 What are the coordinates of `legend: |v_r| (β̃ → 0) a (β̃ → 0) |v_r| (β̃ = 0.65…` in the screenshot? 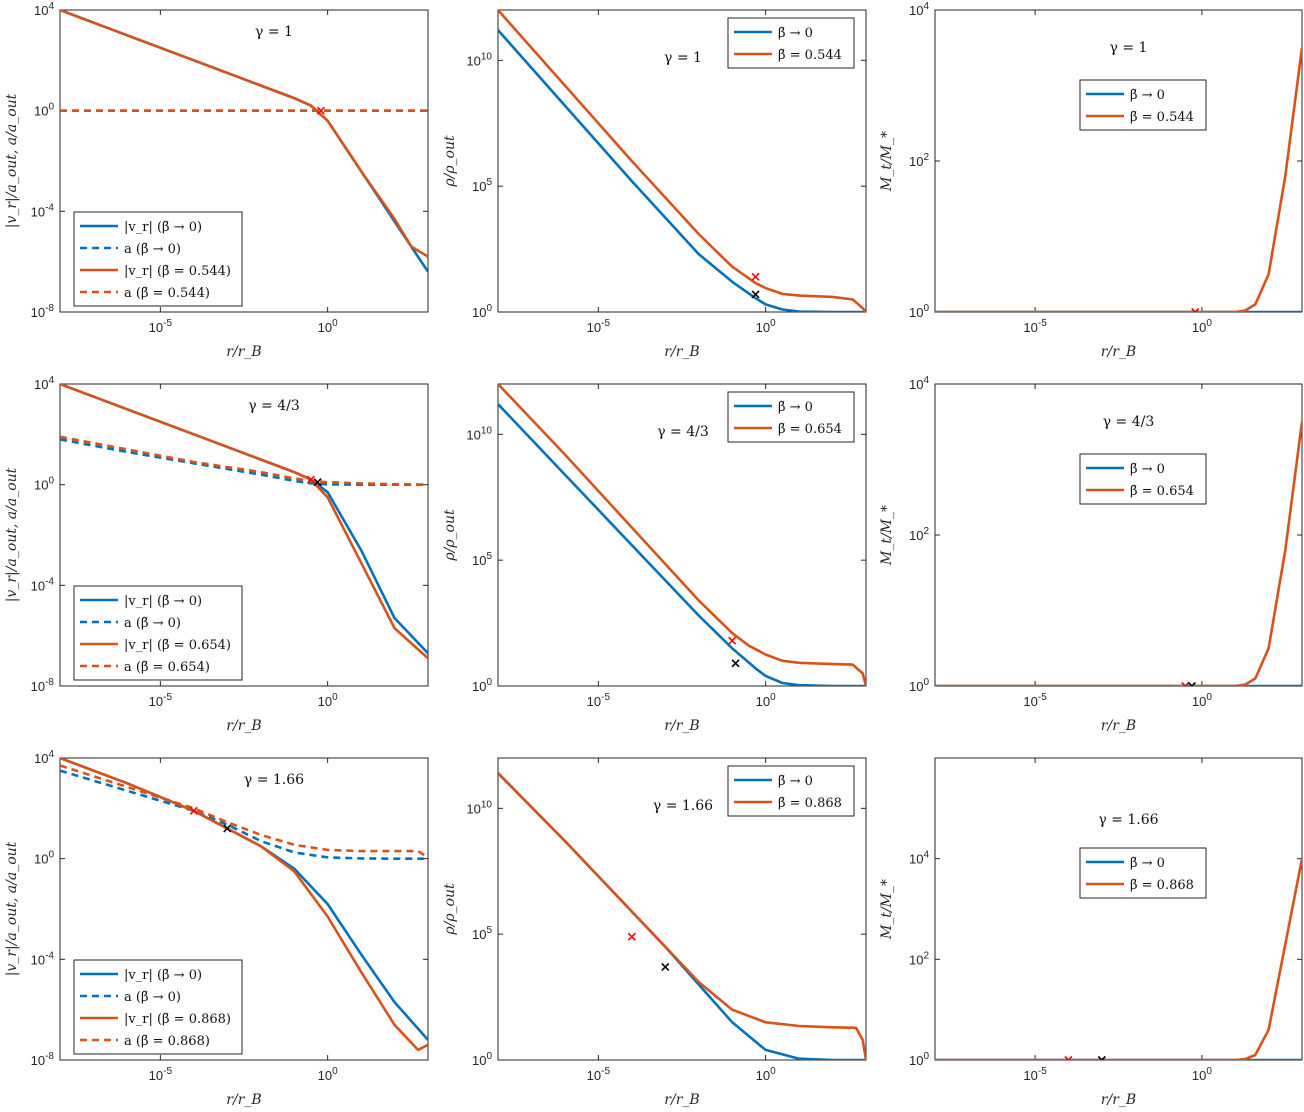 It's located at (158, 633).